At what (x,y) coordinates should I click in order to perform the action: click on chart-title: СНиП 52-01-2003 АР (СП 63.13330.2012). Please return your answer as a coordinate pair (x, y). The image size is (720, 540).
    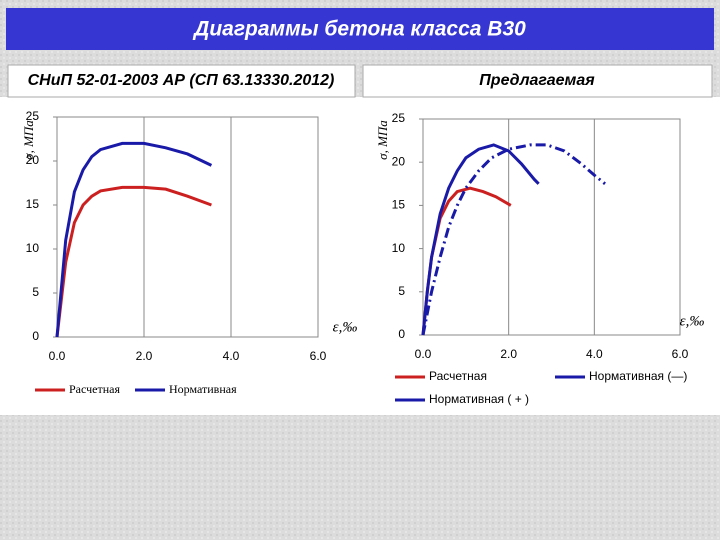
    Looking at the image, I should click on (181, 80).